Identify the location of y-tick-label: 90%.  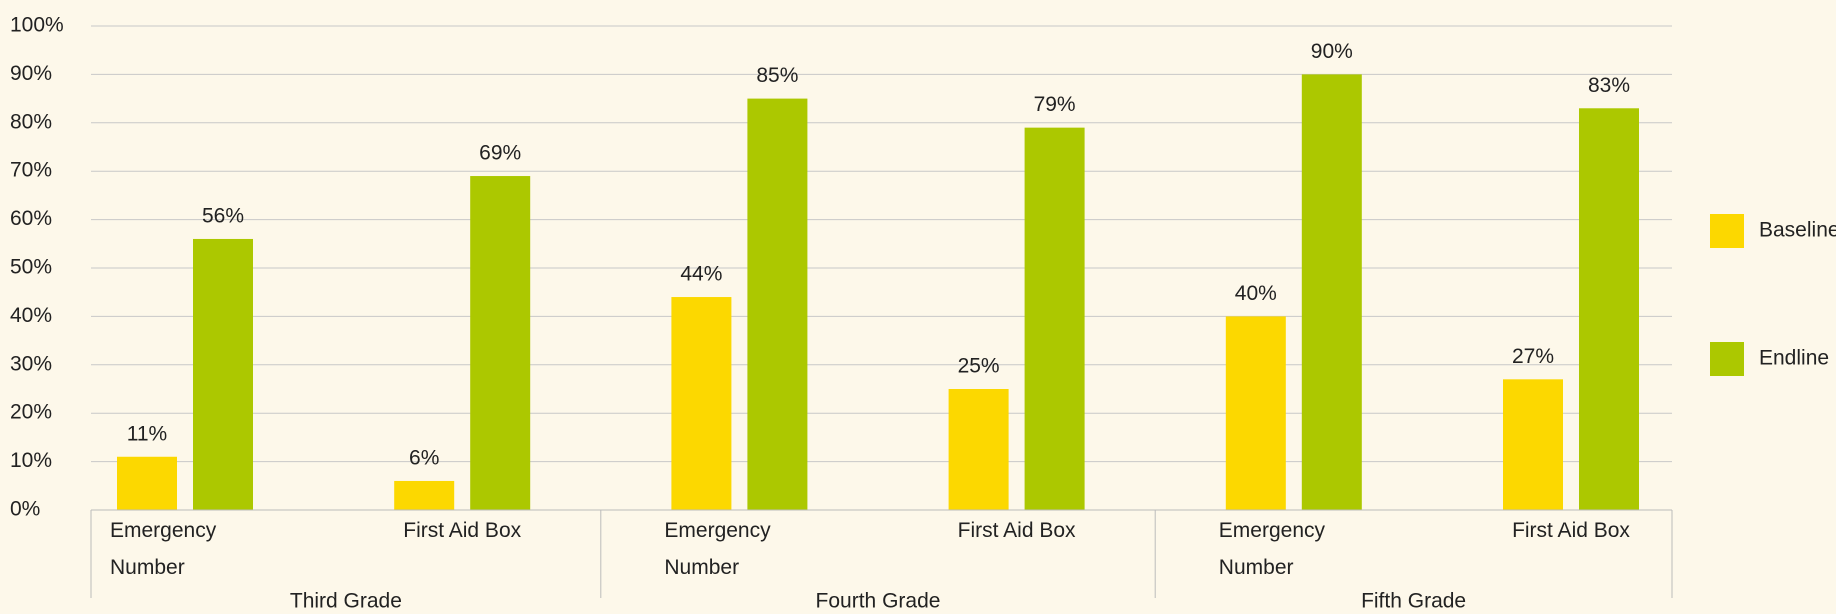
(31, 73).